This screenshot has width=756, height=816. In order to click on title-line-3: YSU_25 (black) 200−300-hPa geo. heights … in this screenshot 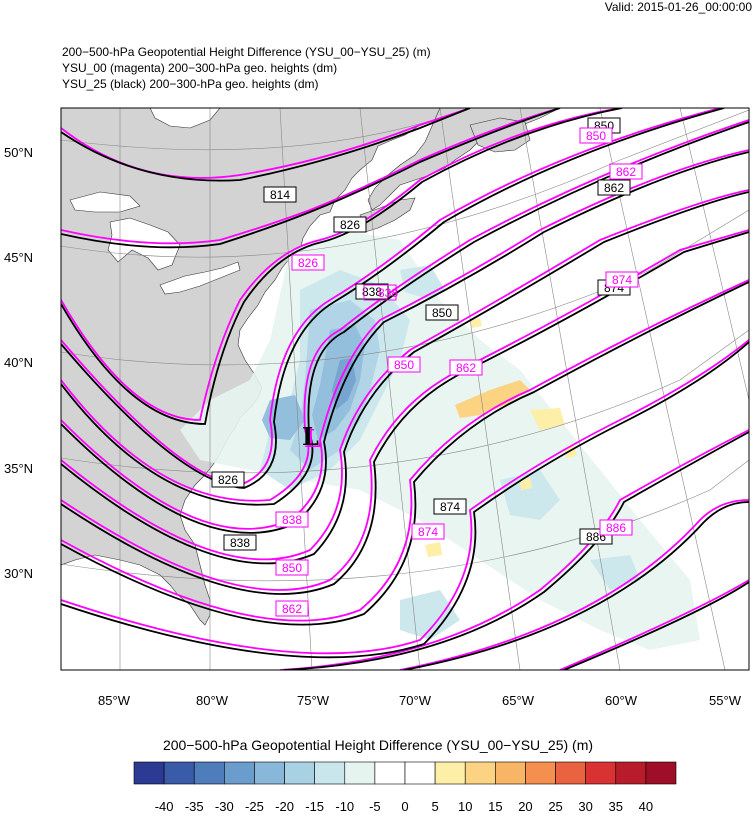, I will do `click(190, 84)`.